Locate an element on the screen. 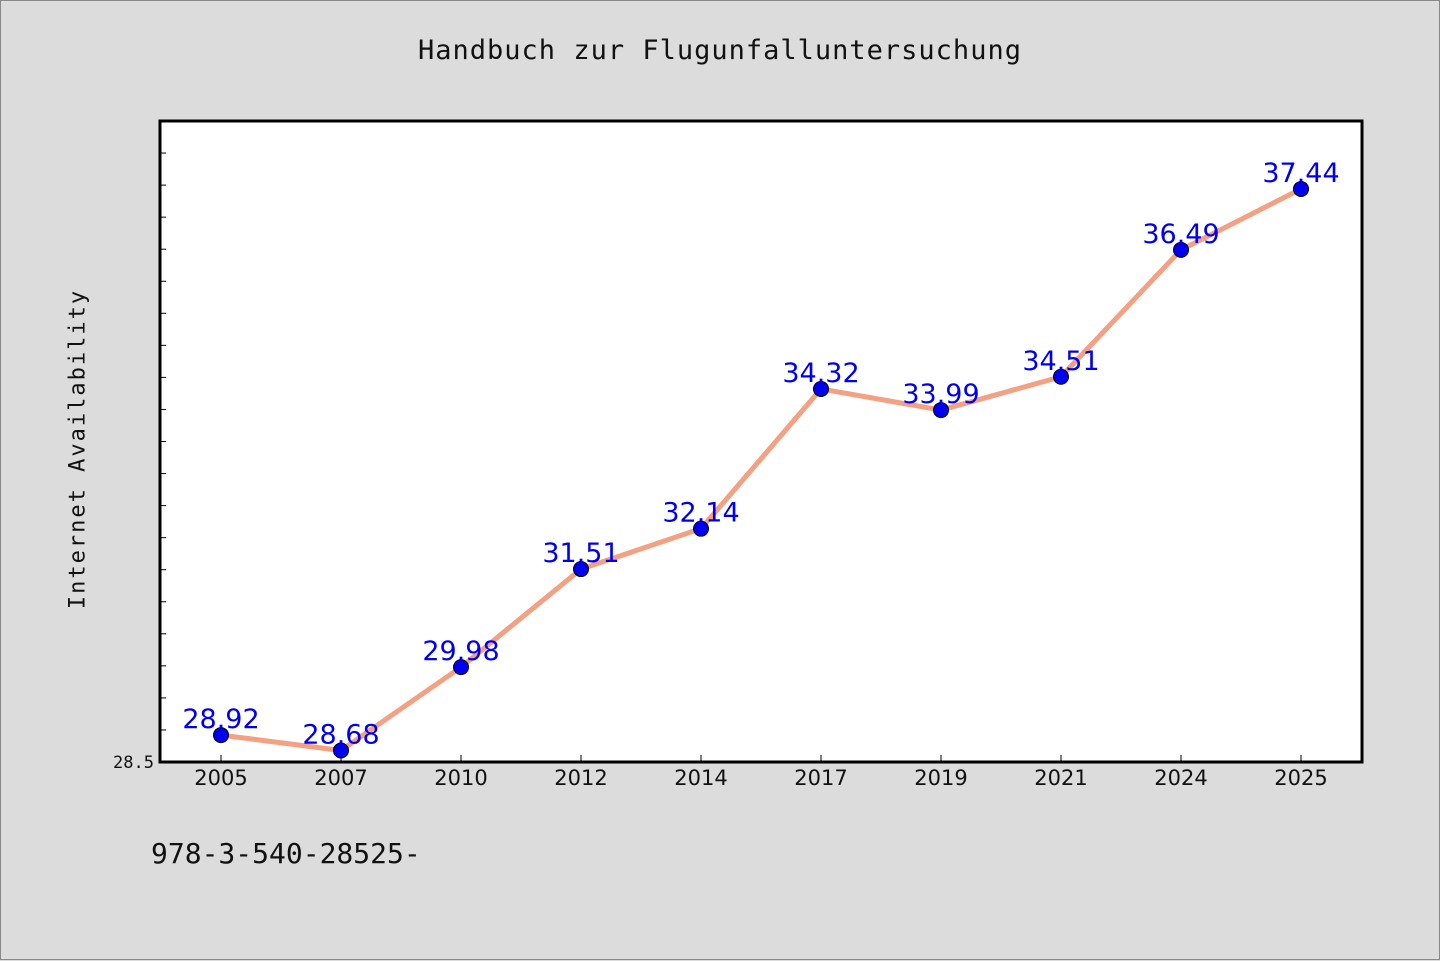  y-tick-label: 28.5 is located at coordinates (133, 763).